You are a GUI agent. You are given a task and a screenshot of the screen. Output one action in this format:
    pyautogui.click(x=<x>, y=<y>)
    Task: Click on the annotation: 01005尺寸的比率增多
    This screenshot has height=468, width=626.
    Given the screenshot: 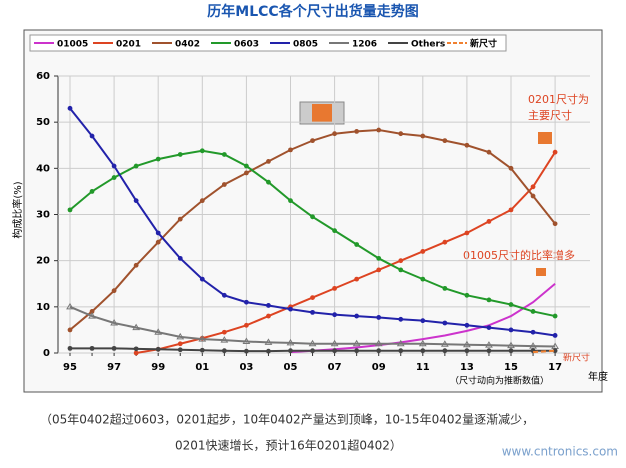 What is the action you would take?
    pyautogui.click(x=519, y=255)
    